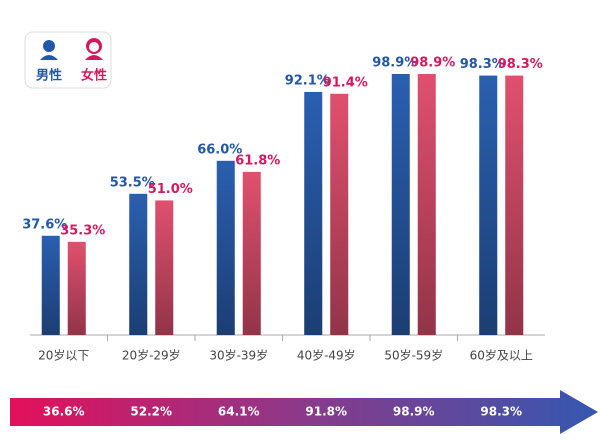 The image size is (600, 440). I want to click on value-label: 35.3%, so click(82, 230).